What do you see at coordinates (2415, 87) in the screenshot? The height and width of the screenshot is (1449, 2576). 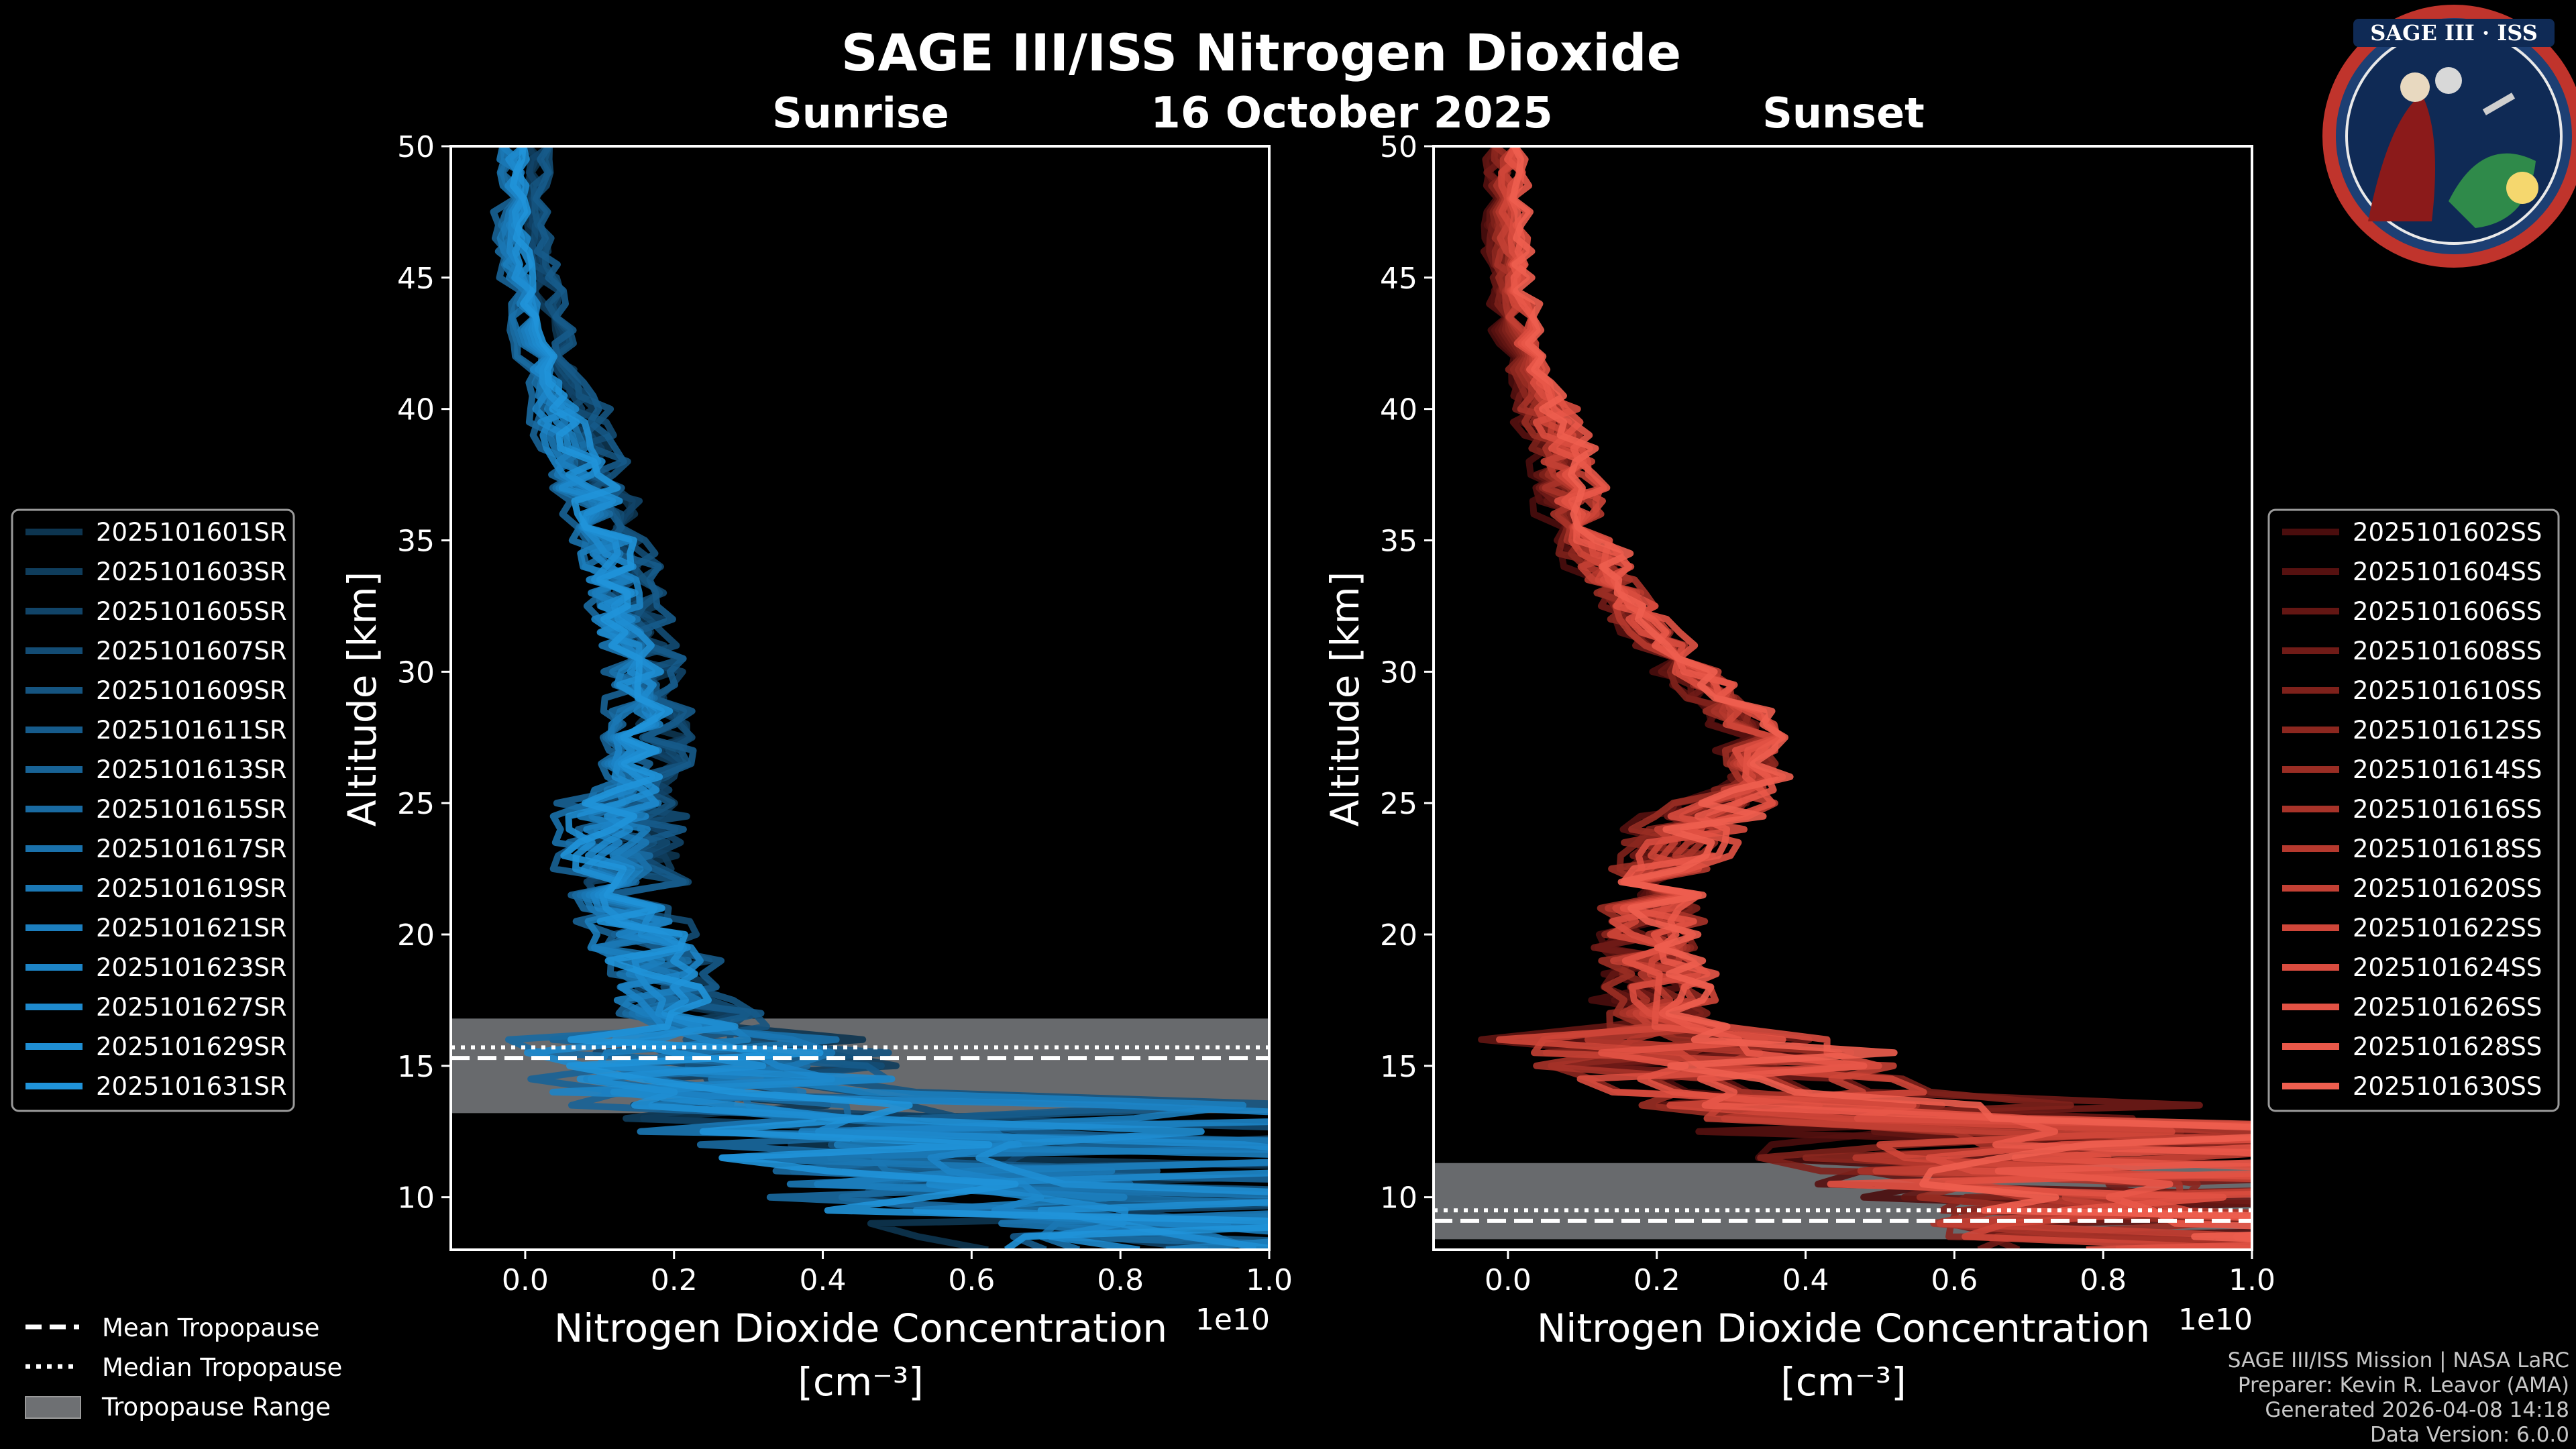 I see `logo-head-icon` at bounding box center [2415, 87].